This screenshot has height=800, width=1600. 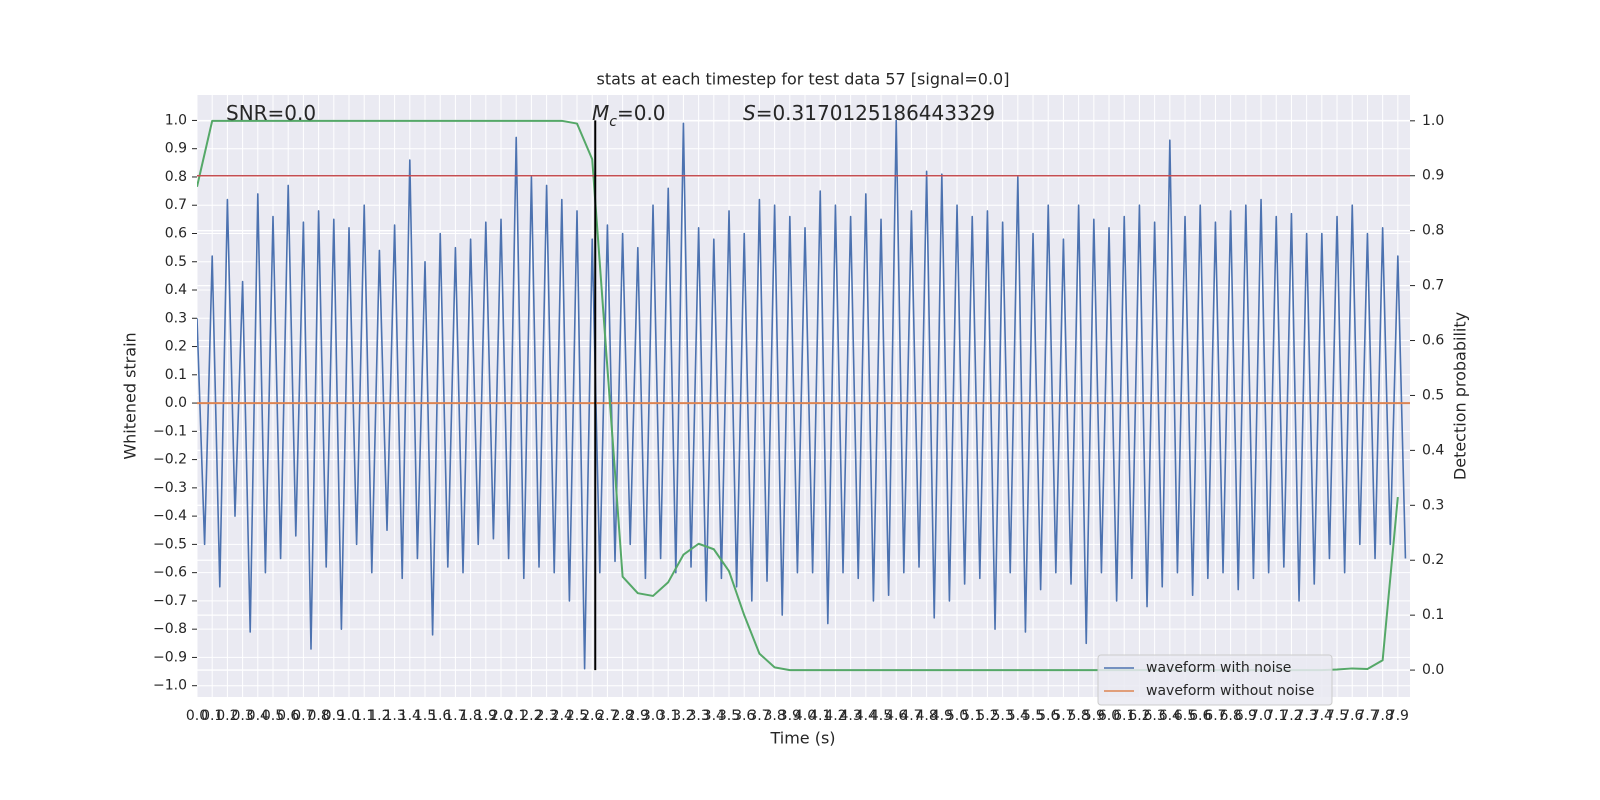 What do you see at coordinates (303, 716) in the screenshot?
I see `x-tick-label: 0.7` at bounding box center [303, 716].